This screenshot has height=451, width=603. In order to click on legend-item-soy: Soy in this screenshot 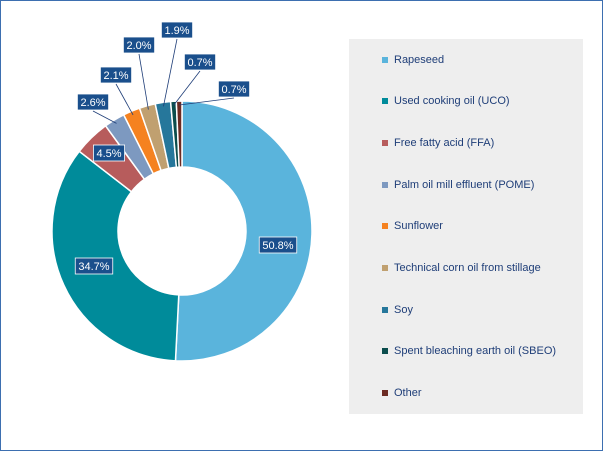, I will do `click(397, 310)`.